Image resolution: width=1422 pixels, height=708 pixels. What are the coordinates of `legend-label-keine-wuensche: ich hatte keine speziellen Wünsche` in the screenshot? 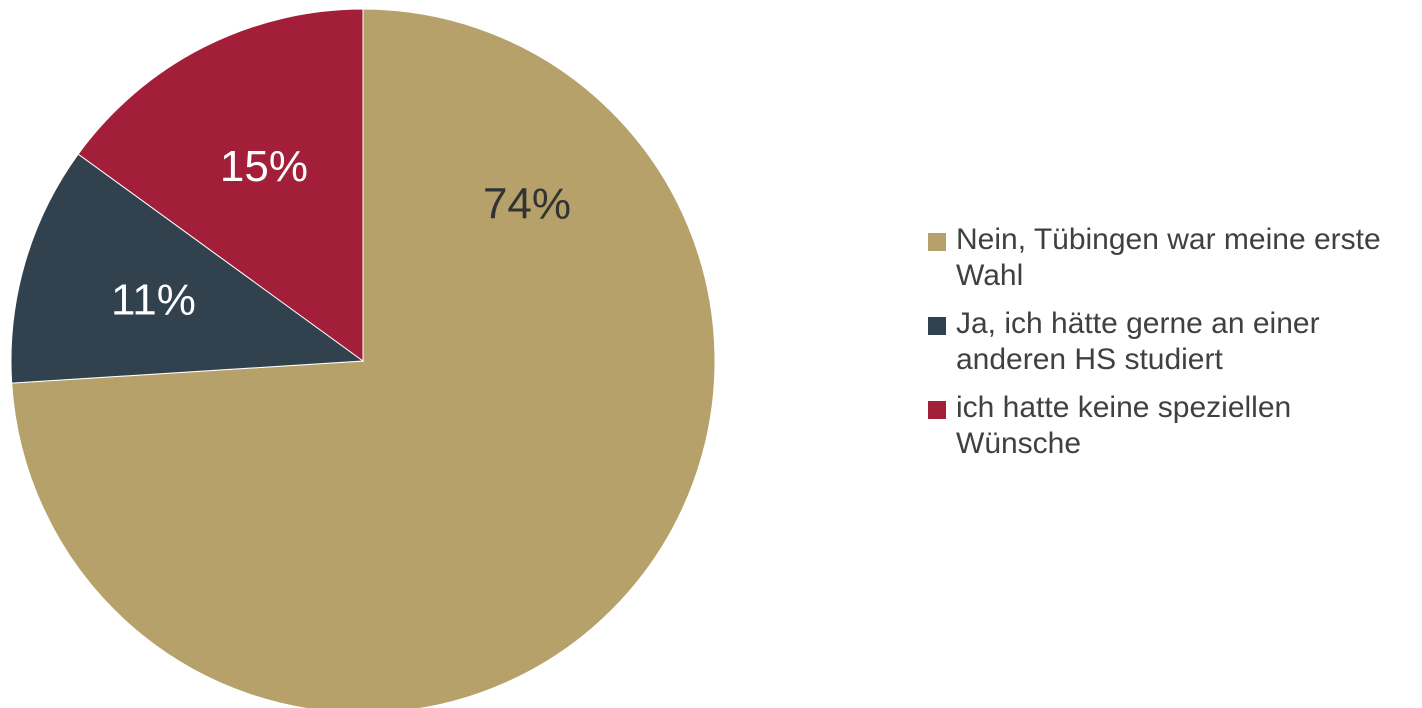 It's located at (1124, 425).